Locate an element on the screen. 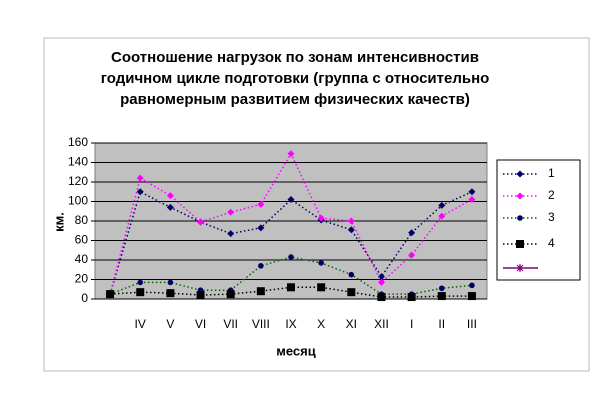  y-tick-label: 160 is located at coordinates (78, 142).